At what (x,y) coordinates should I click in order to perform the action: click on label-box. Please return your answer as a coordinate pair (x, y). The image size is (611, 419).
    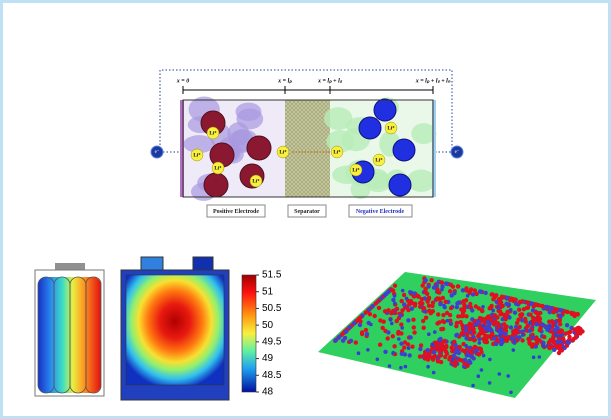
    Looking at the image, I should click on (307, 211).